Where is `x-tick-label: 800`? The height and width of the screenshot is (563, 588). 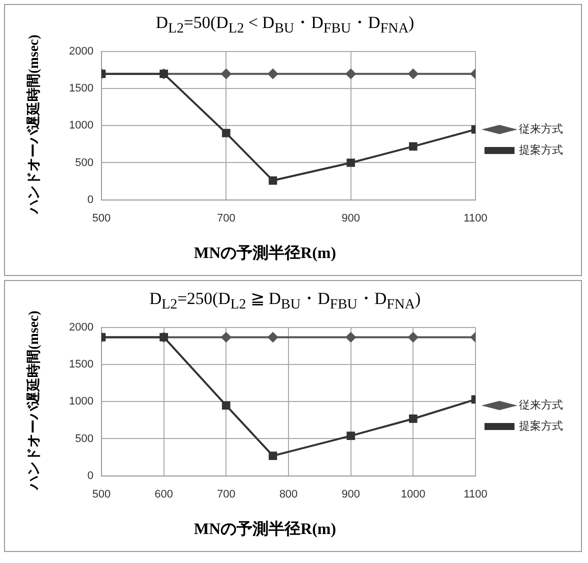
x-tick-label: 800 is located at coordinates (288, 494).